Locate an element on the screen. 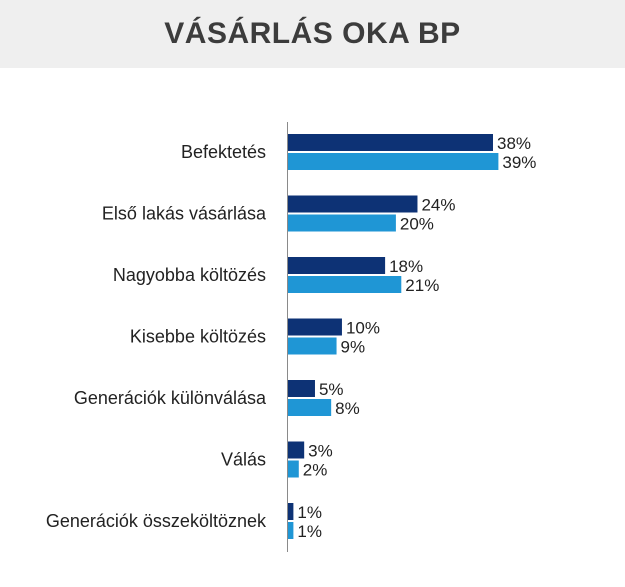  data-label: 24% is located at coordinates (438, 205).